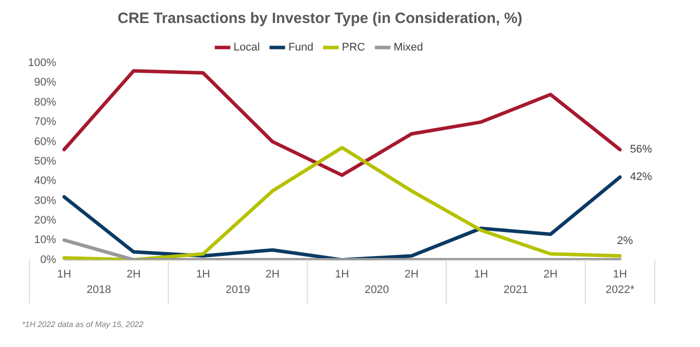  What do you see at coordinates (45, 122) in the screenshot?
I see `y-tick-label: 70%` at bounding box center [45, 122].